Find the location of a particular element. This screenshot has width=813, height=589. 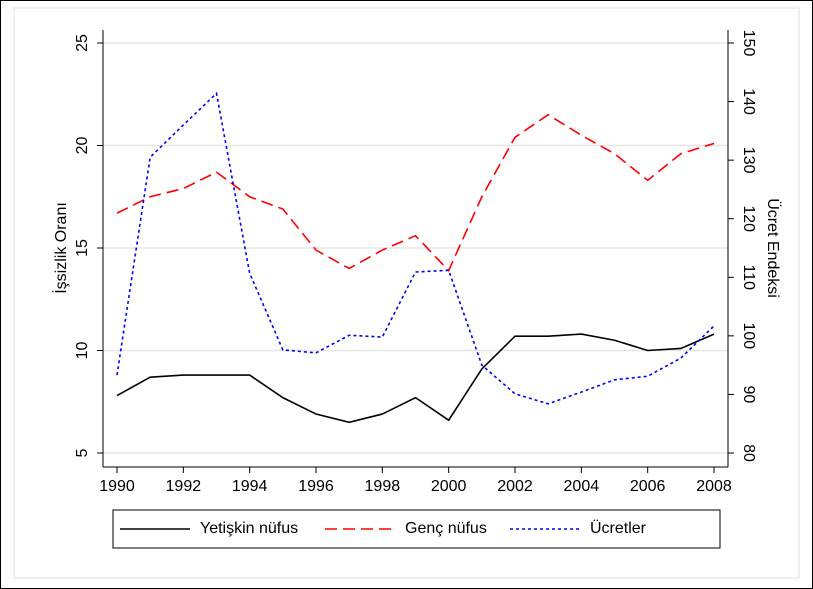

x-tick-label: 2002 is located at coordinates (515, 486).